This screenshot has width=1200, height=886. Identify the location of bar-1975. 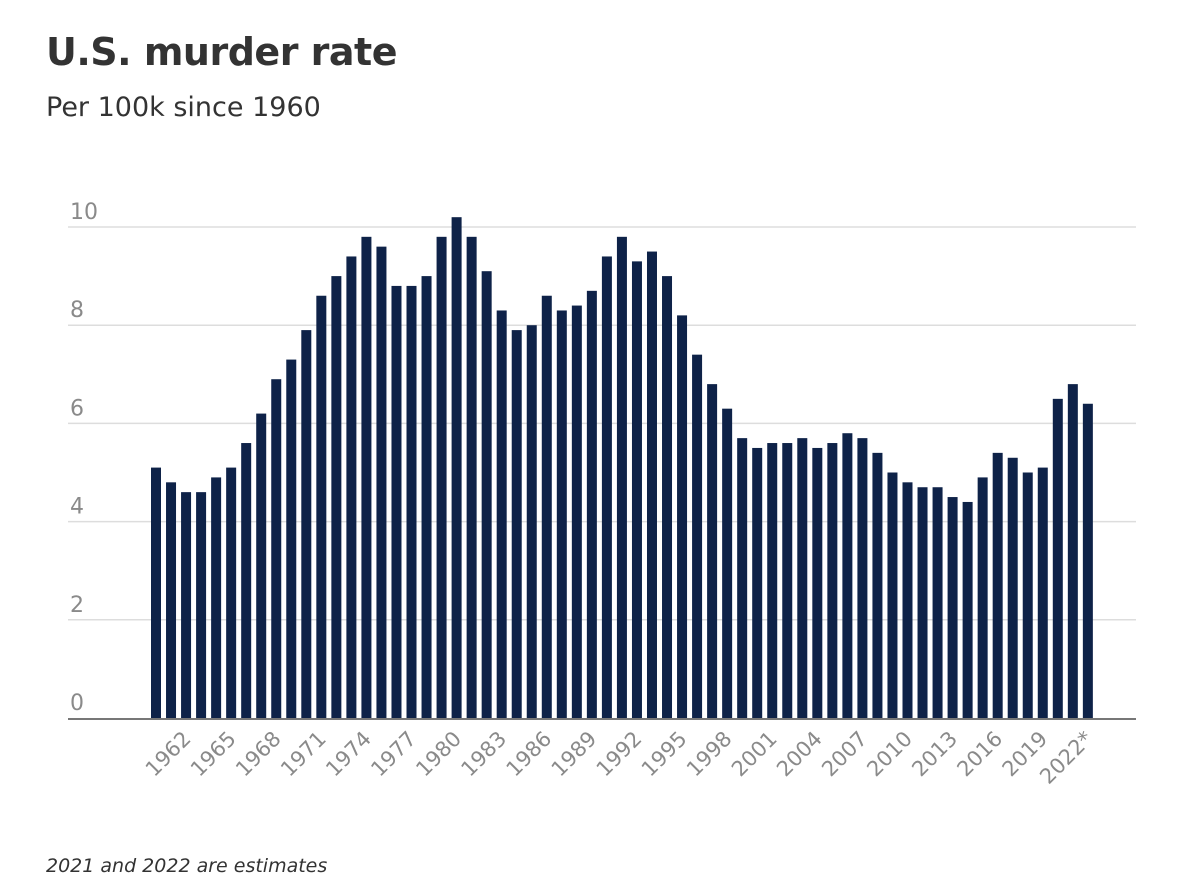
(381, 482).